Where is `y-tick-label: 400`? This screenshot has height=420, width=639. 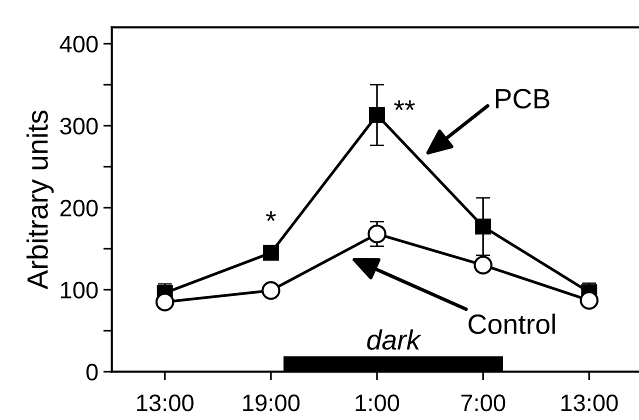
y-tick-label: 400 is located at coordinates (79, 44).